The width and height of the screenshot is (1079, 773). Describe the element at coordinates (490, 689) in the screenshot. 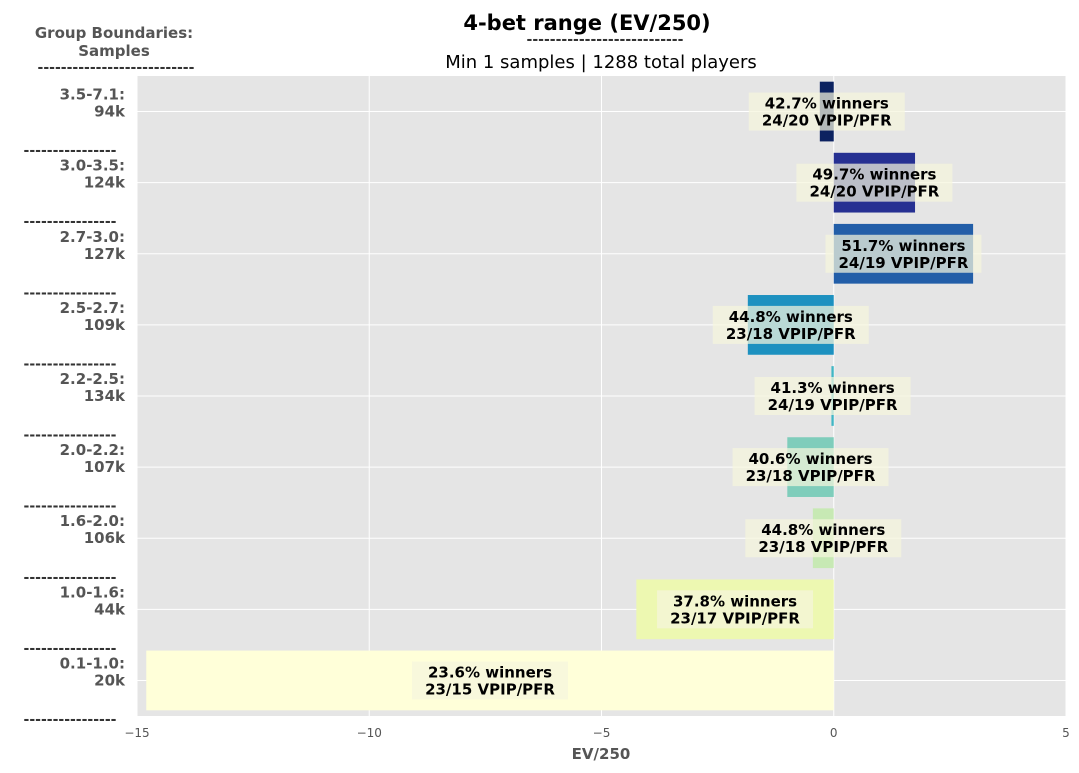

I see `annotation-vpip-8: 23/15 VPIP/PFR` at that location.